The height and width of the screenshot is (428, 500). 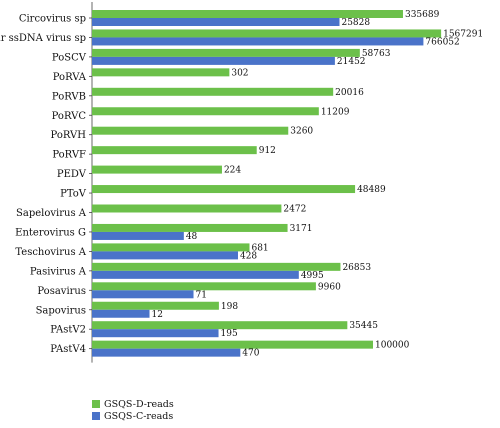 I want to click on data-label-gsqs-d-reads: 2472, so click(x=294, y=210).